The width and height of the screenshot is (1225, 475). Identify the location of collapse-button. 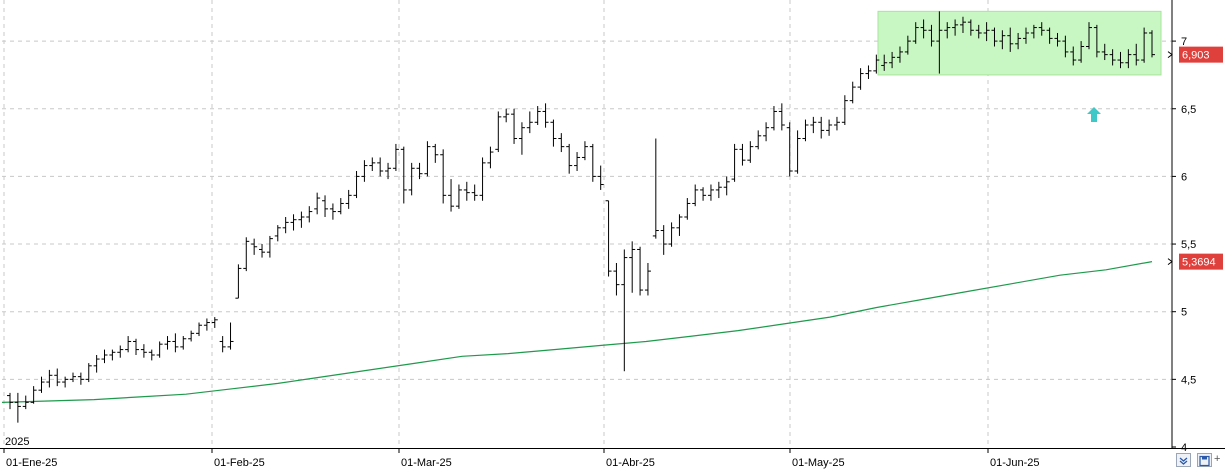
(1183, 460).